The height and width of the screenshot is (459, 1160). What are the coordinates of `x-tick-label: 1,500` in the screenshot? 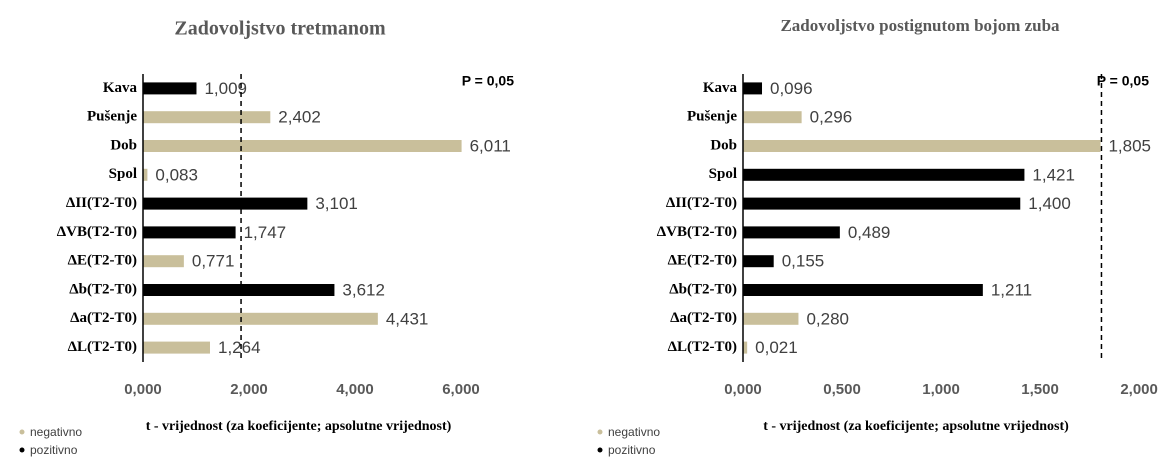 It's located at (1040, 389).